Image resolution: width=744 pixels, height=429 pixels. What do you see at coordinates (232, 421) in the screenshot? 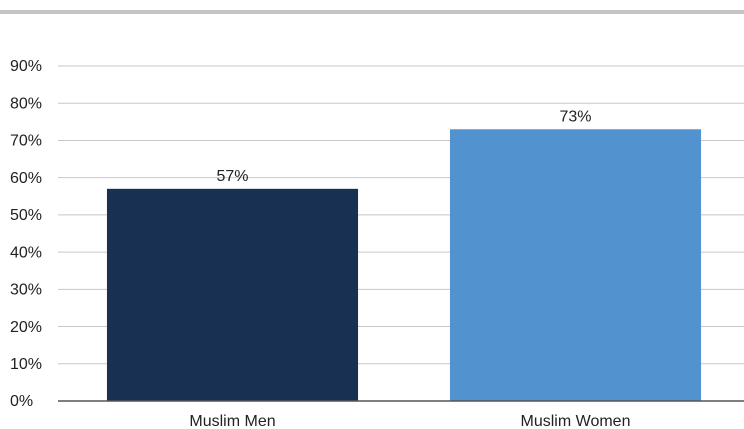
I see `x-tick-label: Muslim Men` at bounding box center [232, 421].